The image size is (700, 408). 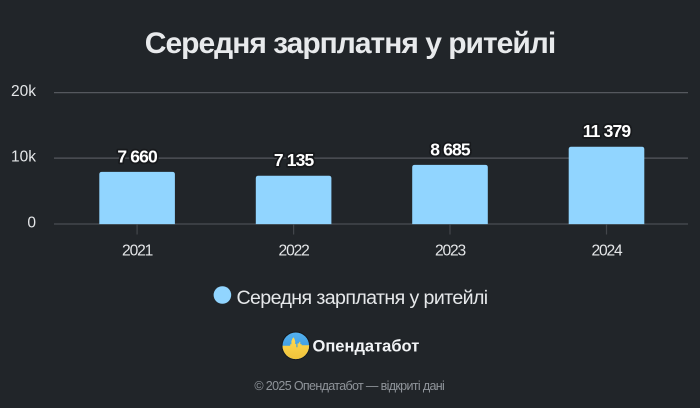 What do you see at coordinates (137, 250) in the screenshot?
I see `svg-text: 2021` at bounding box center [137, 250].